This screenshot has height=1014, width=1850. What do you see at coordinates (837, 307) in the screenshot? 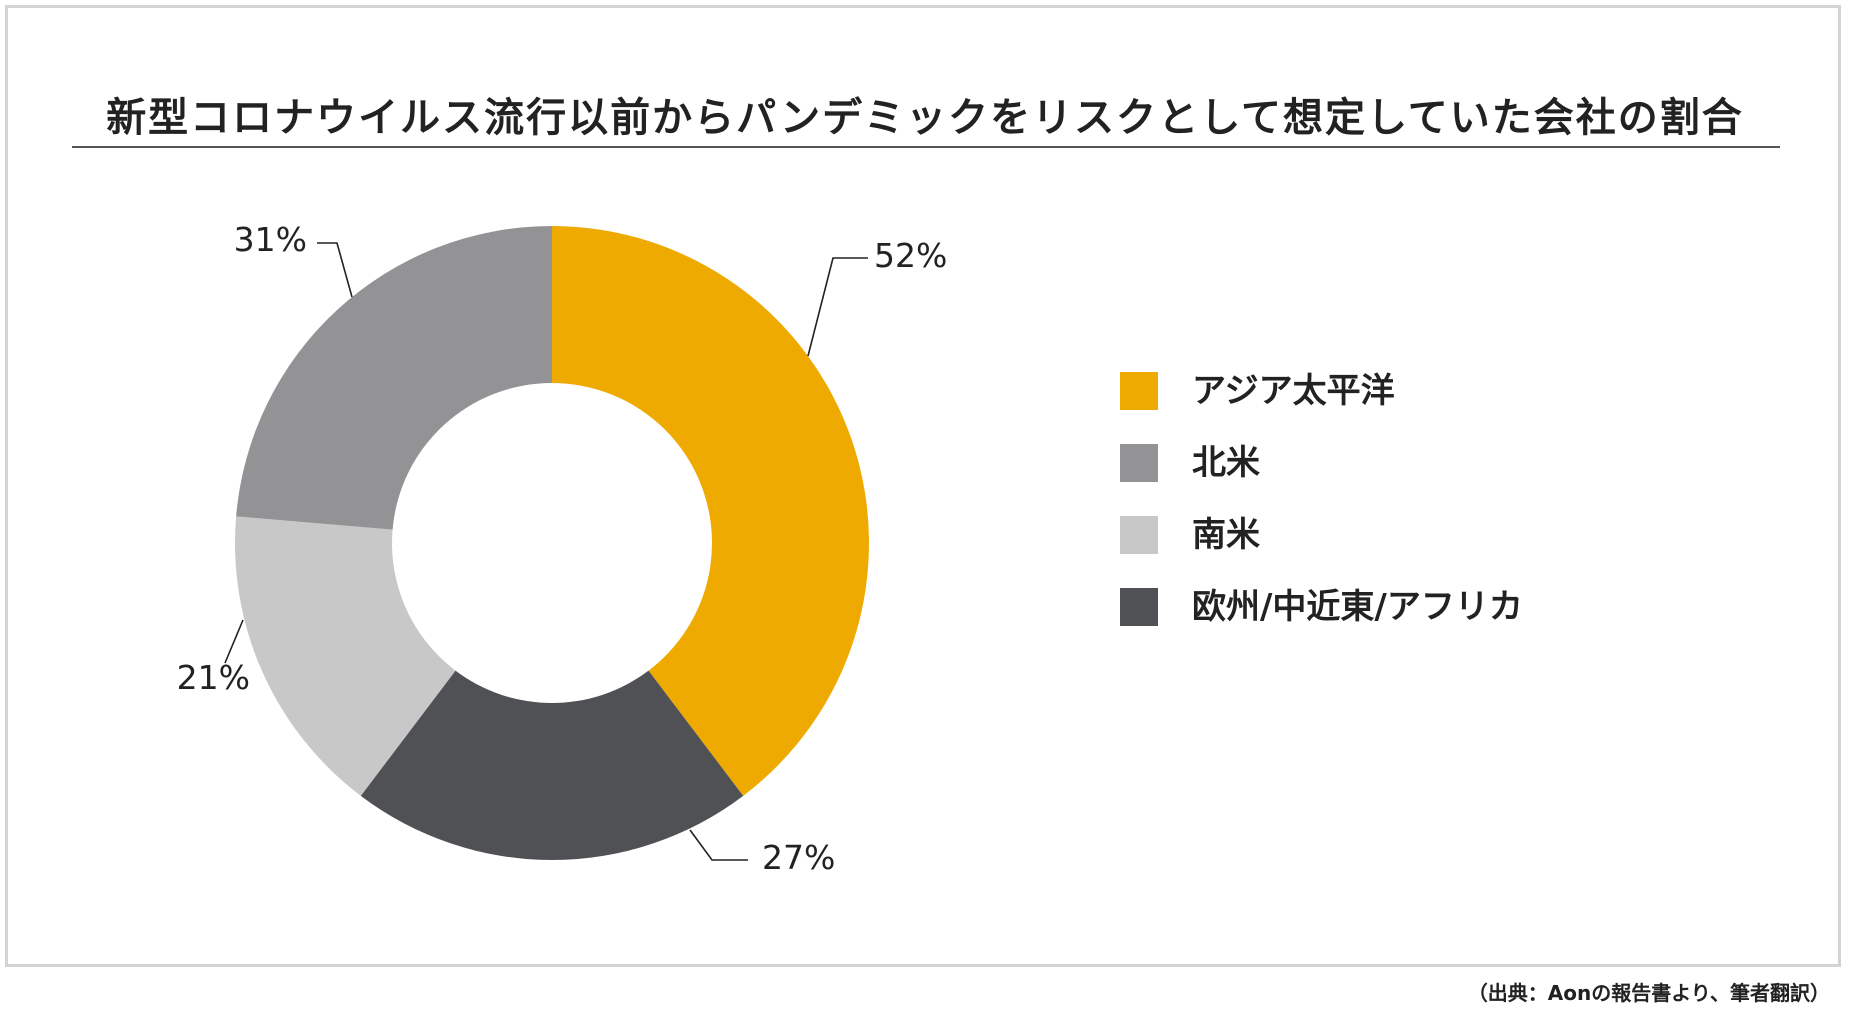
I see `leader-line-asia-pacific` at bounding box center [837, 307].